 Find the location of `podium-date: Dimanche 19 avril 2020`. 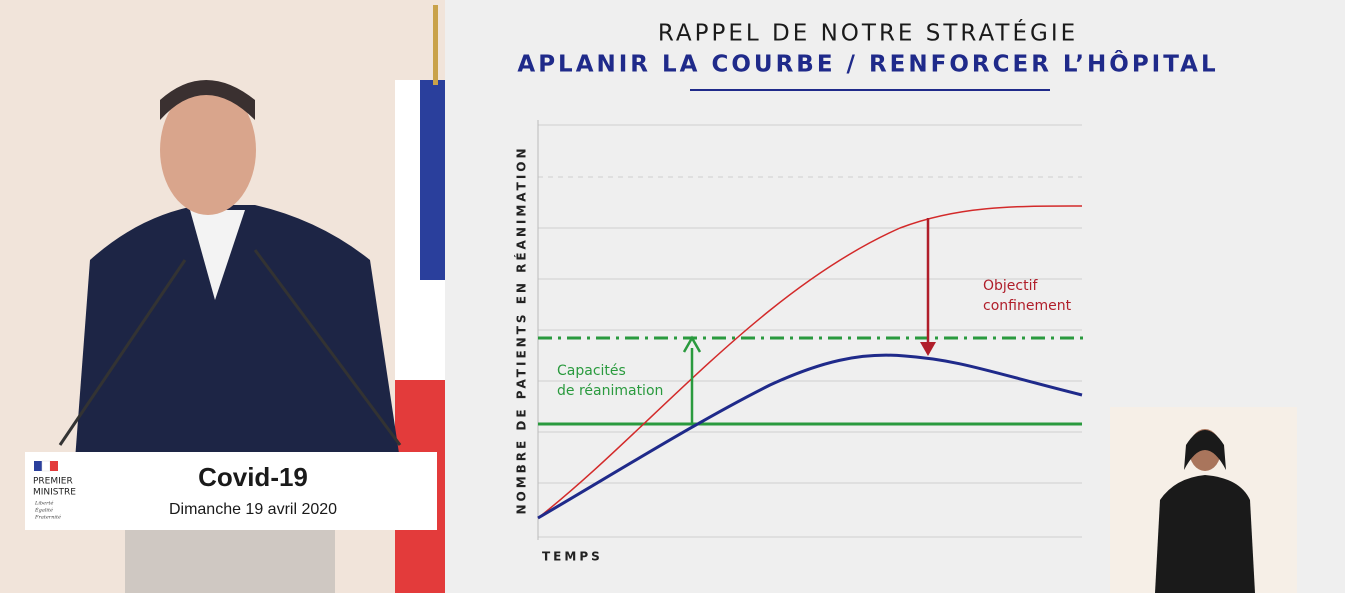

podium-date: Dimanche 19 avril 2020 is located at coordinates (253, 509).